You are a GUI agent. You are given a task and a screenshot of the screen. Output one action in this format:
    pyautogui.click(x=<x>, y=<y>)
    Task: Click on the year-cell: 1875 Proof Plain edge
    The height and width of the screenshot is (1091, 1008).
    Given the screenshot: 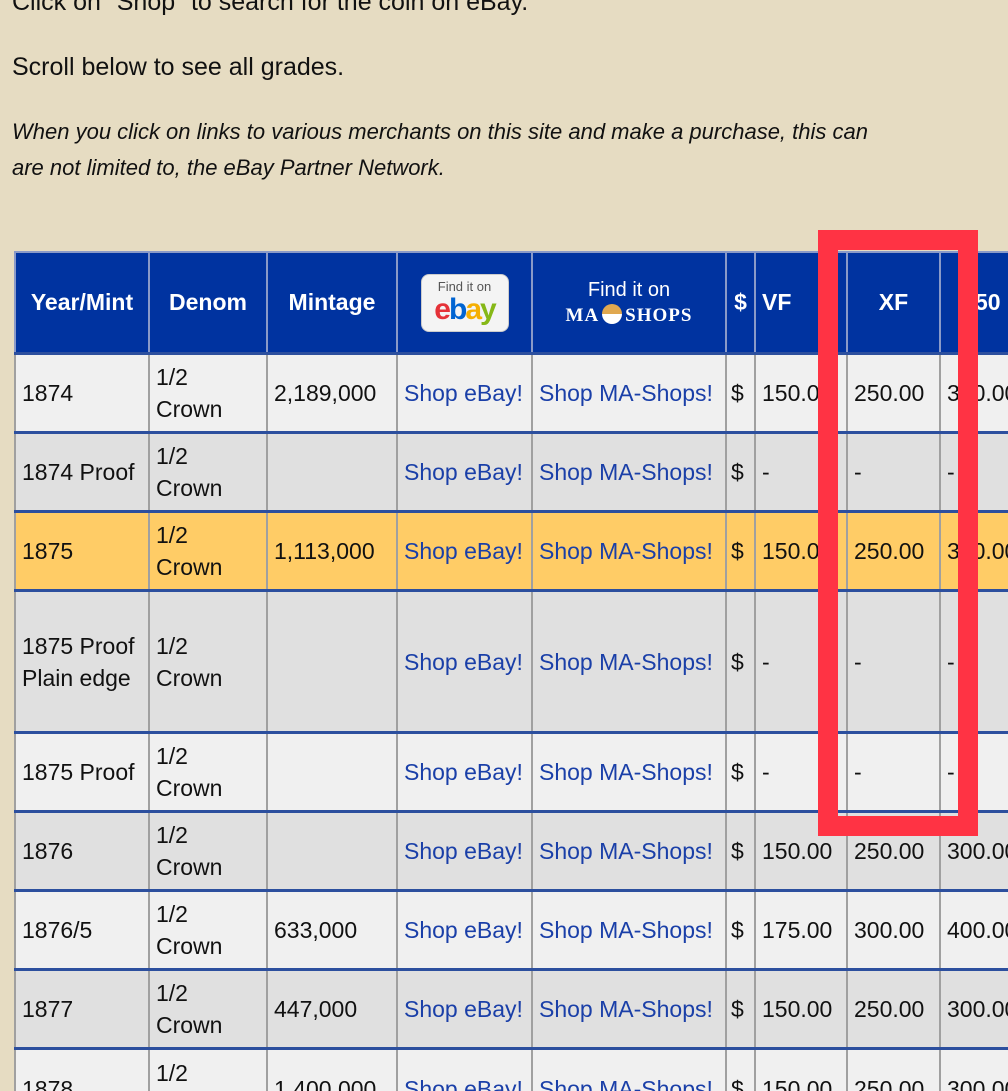 What is the action you would take?
    pyautogui.click(x=78, y=662)
    